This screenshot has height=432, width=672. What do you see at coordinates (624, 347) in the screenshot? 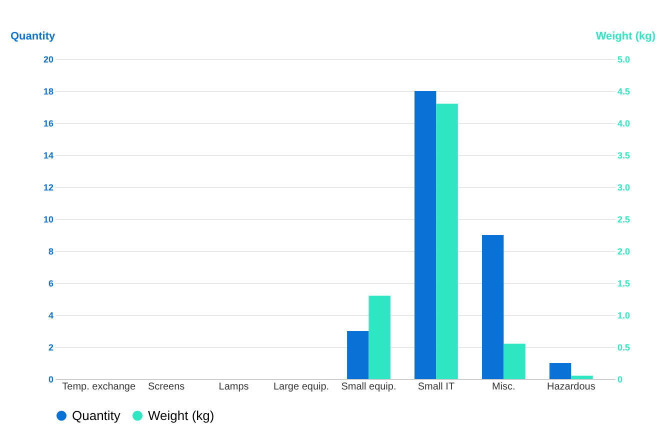
I see `y2-tick-label: 0.5` at bounding box center [624, 347].